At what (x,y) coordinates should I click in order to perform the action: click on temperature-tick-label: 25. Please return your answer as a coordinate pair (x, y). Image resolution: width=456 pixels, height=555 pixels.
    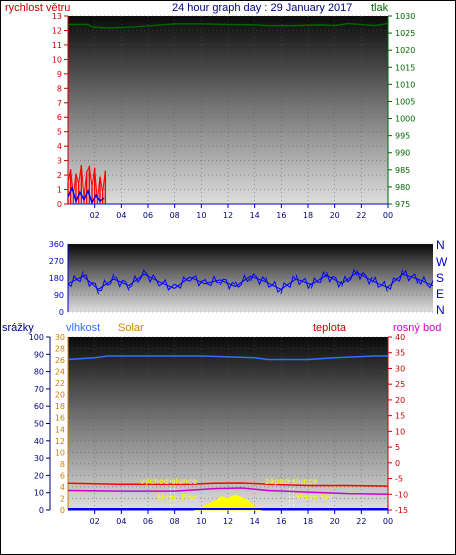
    Looking at the image, I should click on (400, 384).